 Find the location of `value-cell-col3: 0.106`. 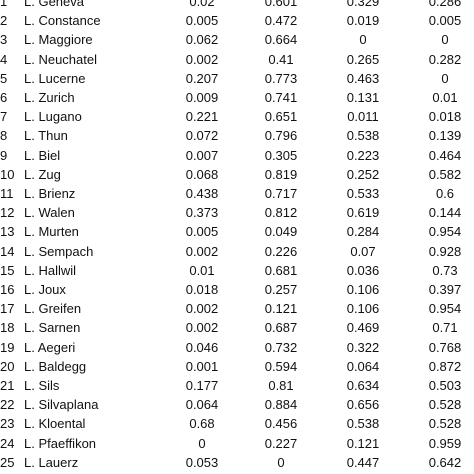

value-cell-col3: 0.106 is located at coordinates (363, 290).